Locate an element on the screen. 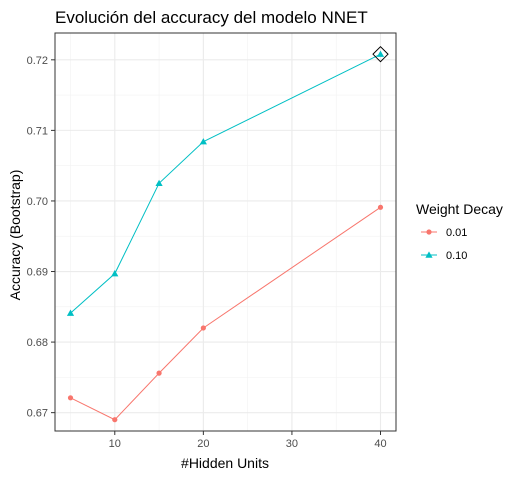 Image resolution: width=524 pixels, height=478 pixels. legend: Weight Decay 0.01 0.10 is located at coordinates (459, 231).